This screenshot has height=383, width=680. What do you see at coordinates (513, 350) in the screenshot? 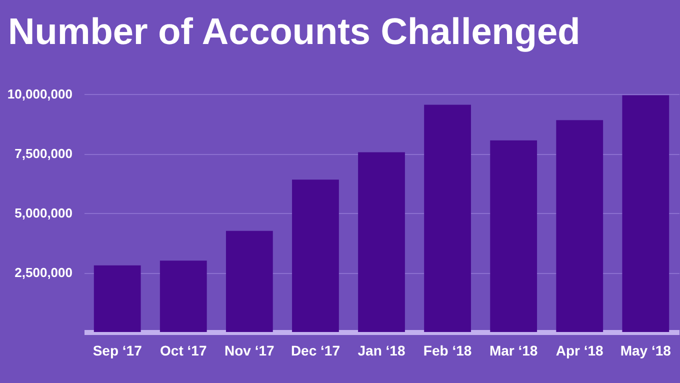
I see `x-tick-label: Mar ‘18` at bounding box center [513, 350].